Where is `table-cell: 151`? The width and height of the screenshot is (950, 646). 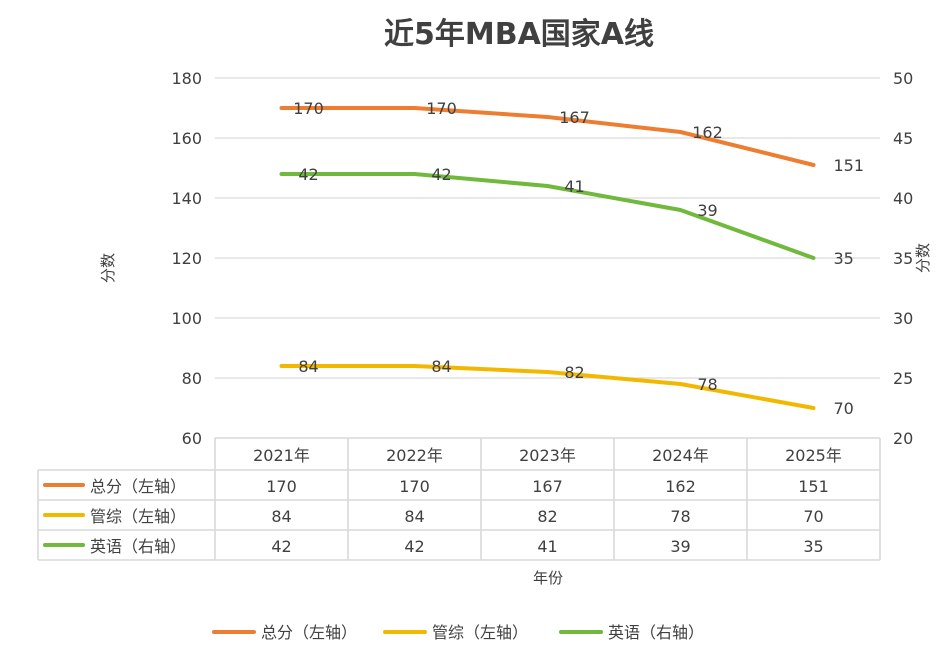
table-cell: 151 is located at coordinates (813, 486).